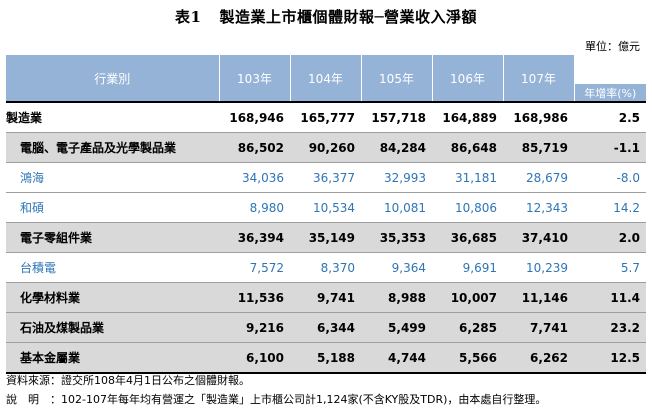  I want to click on page-title: 表1 製造業上市櫃個體財報─營業收入淨額, so click(326, 16).